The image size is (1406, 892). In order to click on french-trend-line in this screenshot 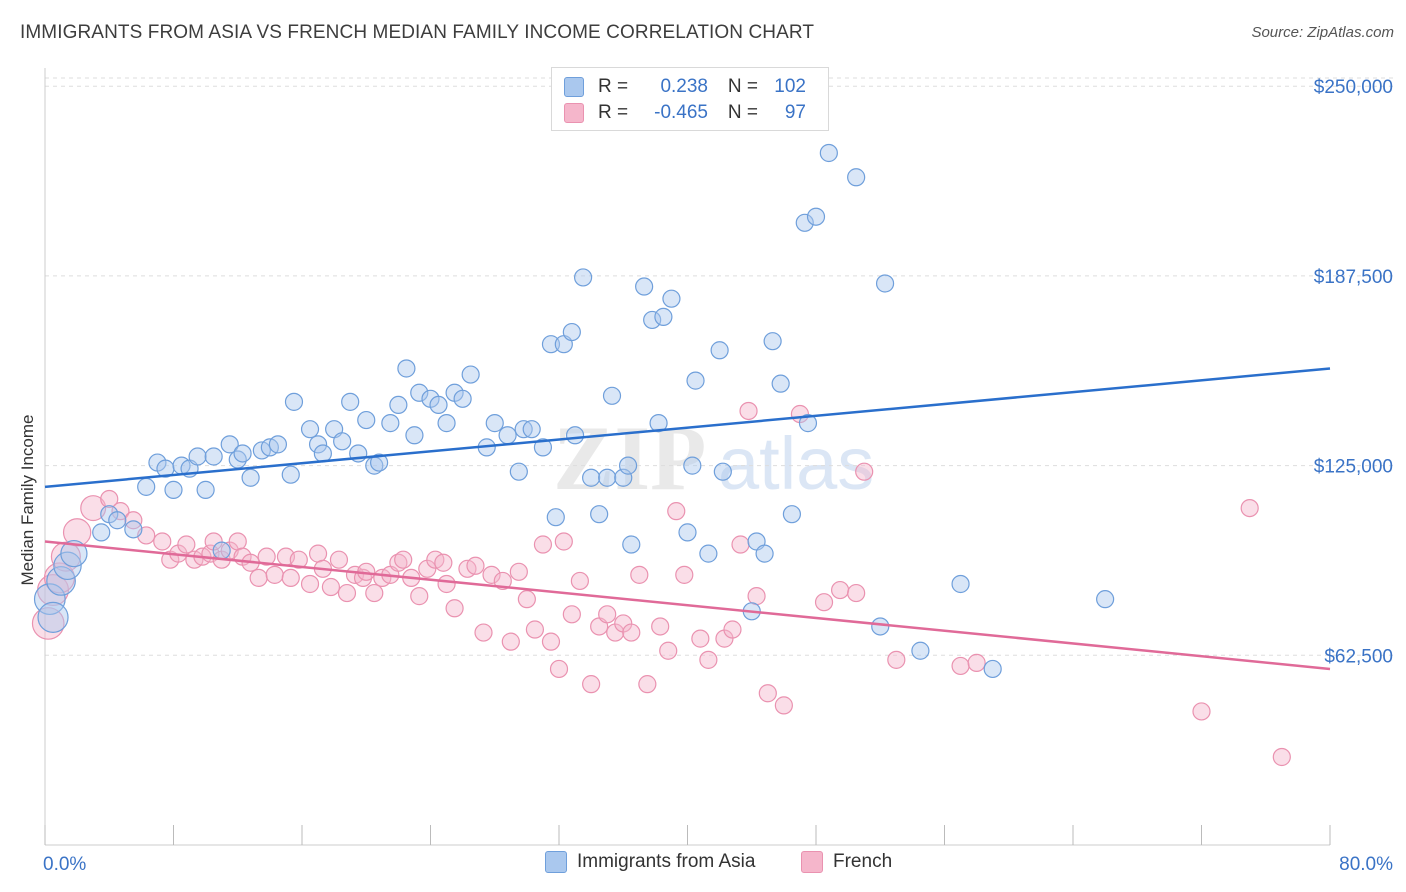, I will do `click(687, 605)`.